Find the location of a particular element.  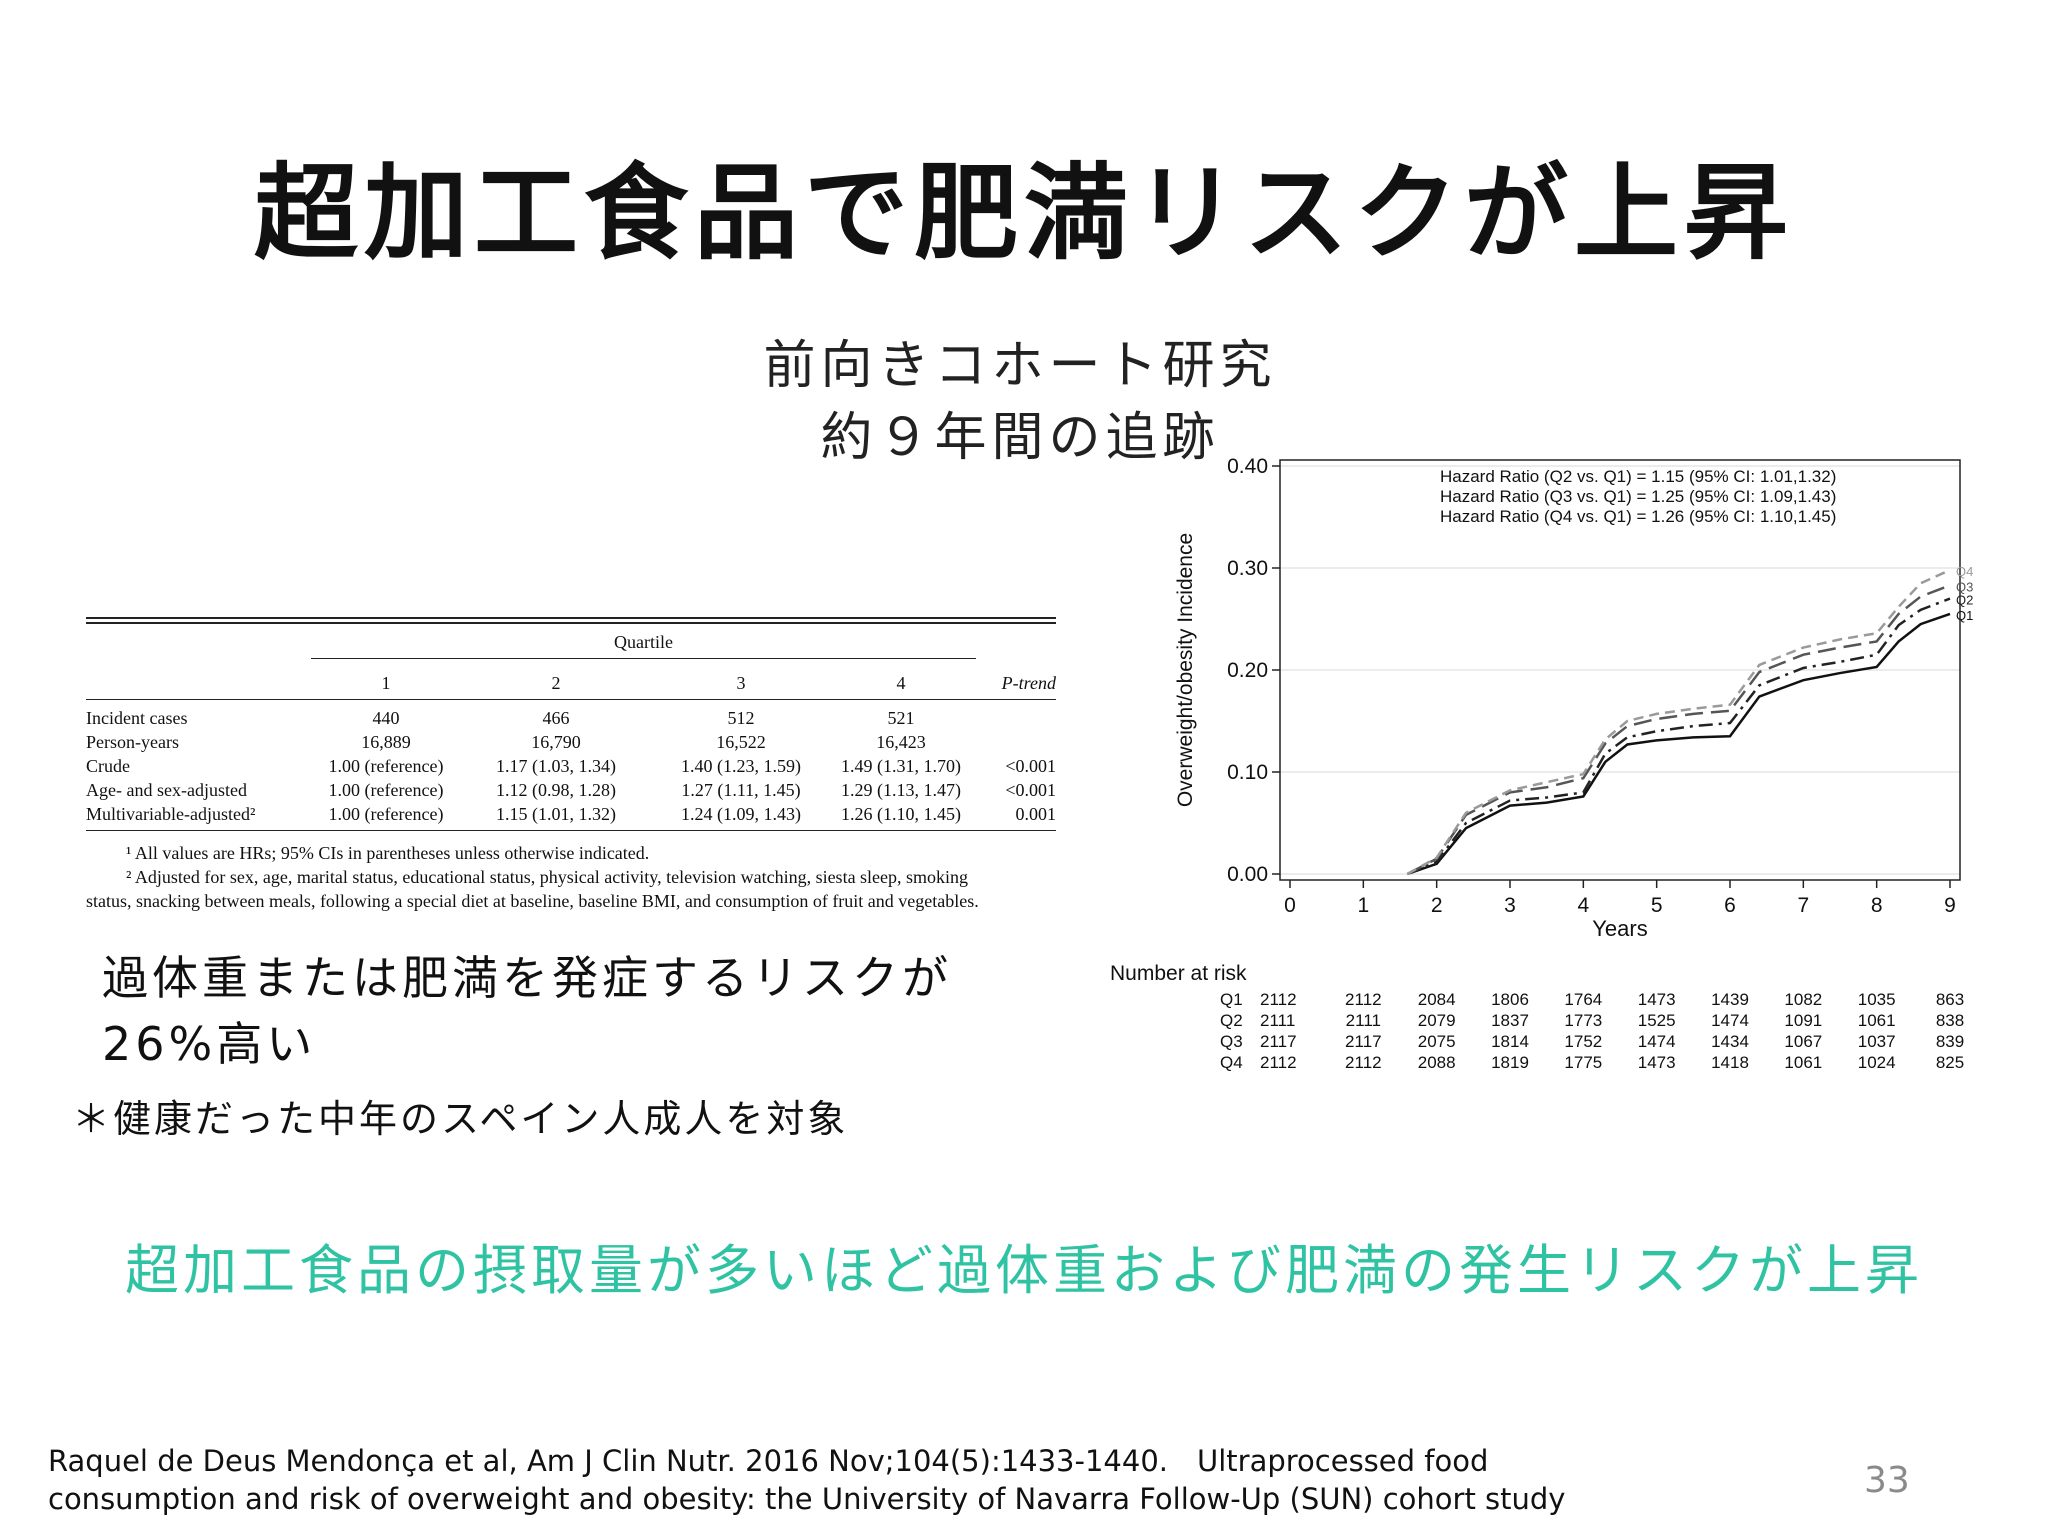

risk-count: 2075 is located at coordinates (1437, 1041).